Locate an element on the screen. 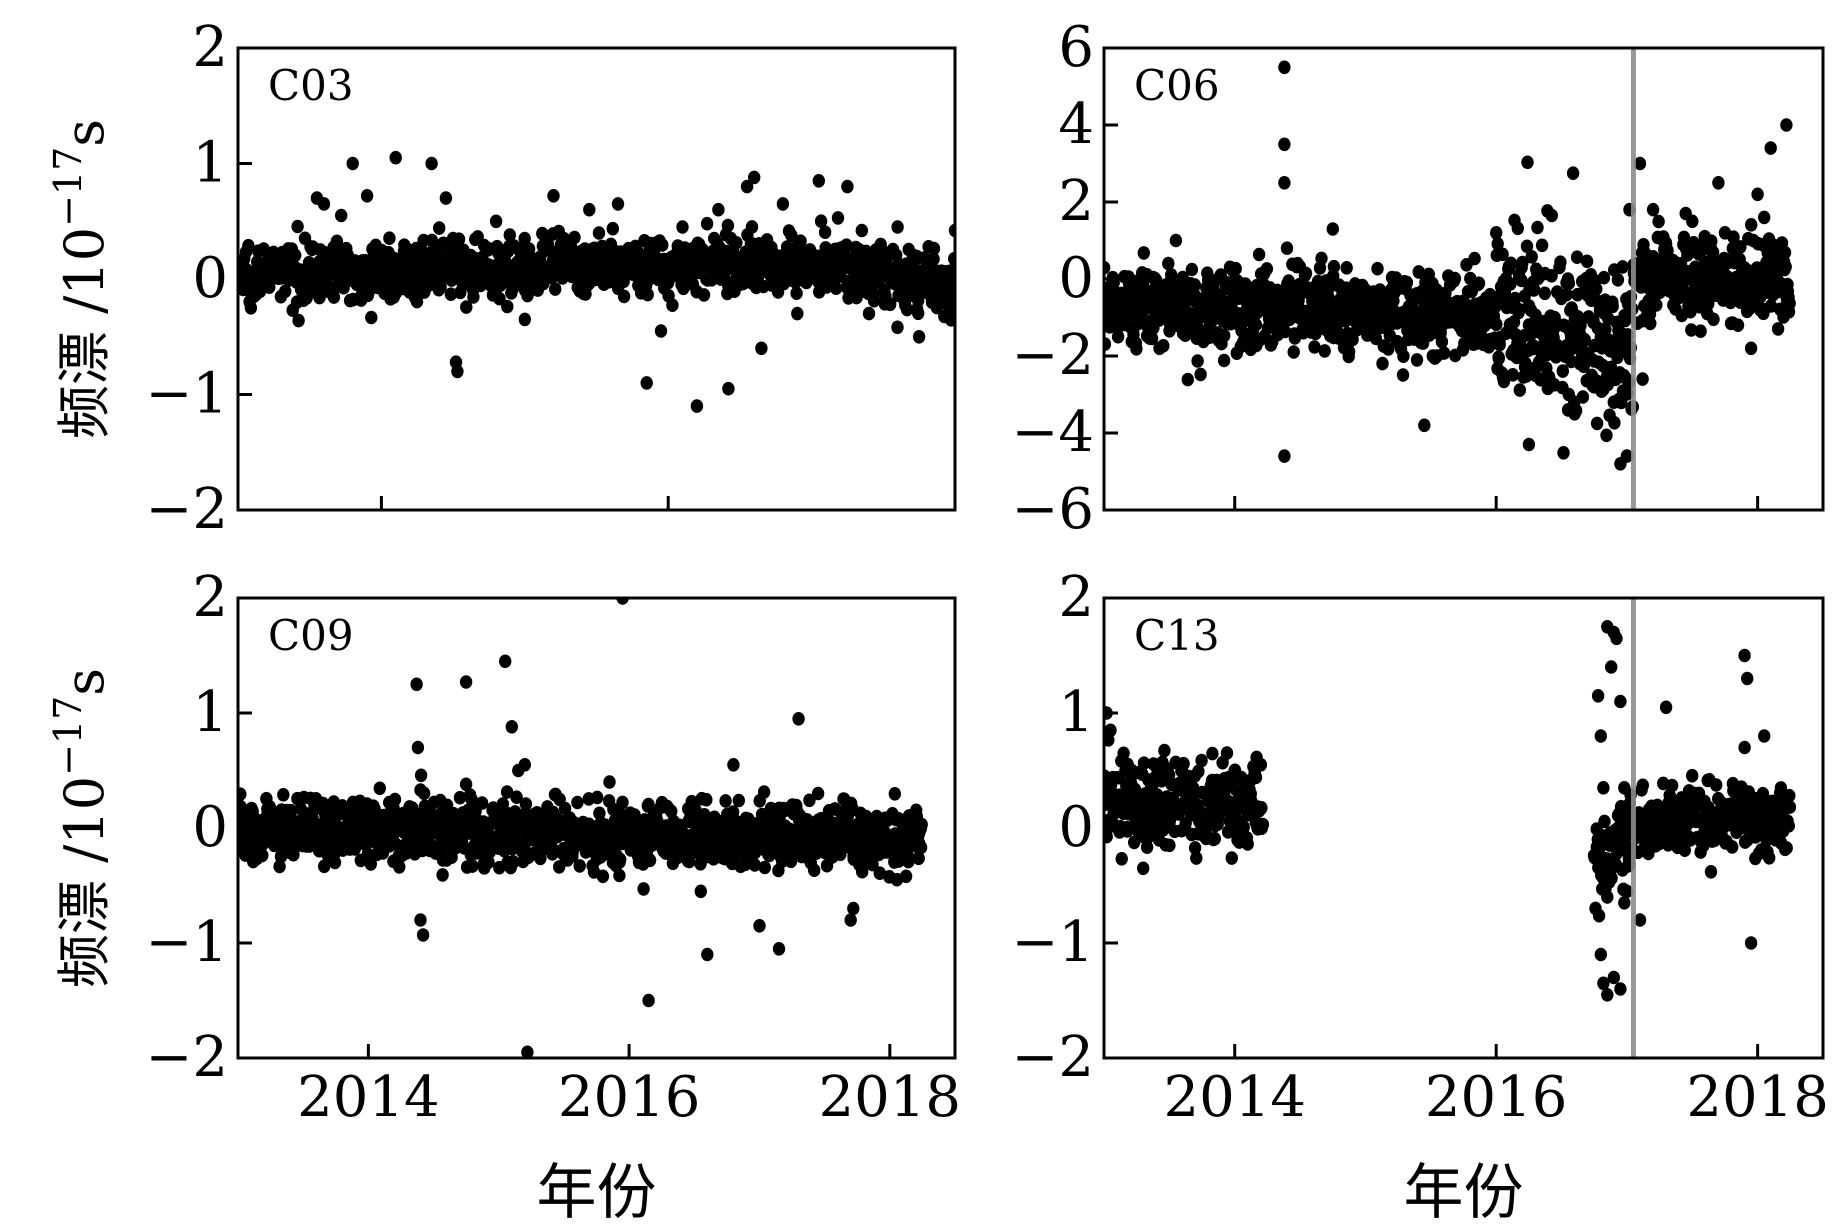 This screenshot has height=1228, width=1843. panel-label: C13 is located at coordinates (1177, 635).